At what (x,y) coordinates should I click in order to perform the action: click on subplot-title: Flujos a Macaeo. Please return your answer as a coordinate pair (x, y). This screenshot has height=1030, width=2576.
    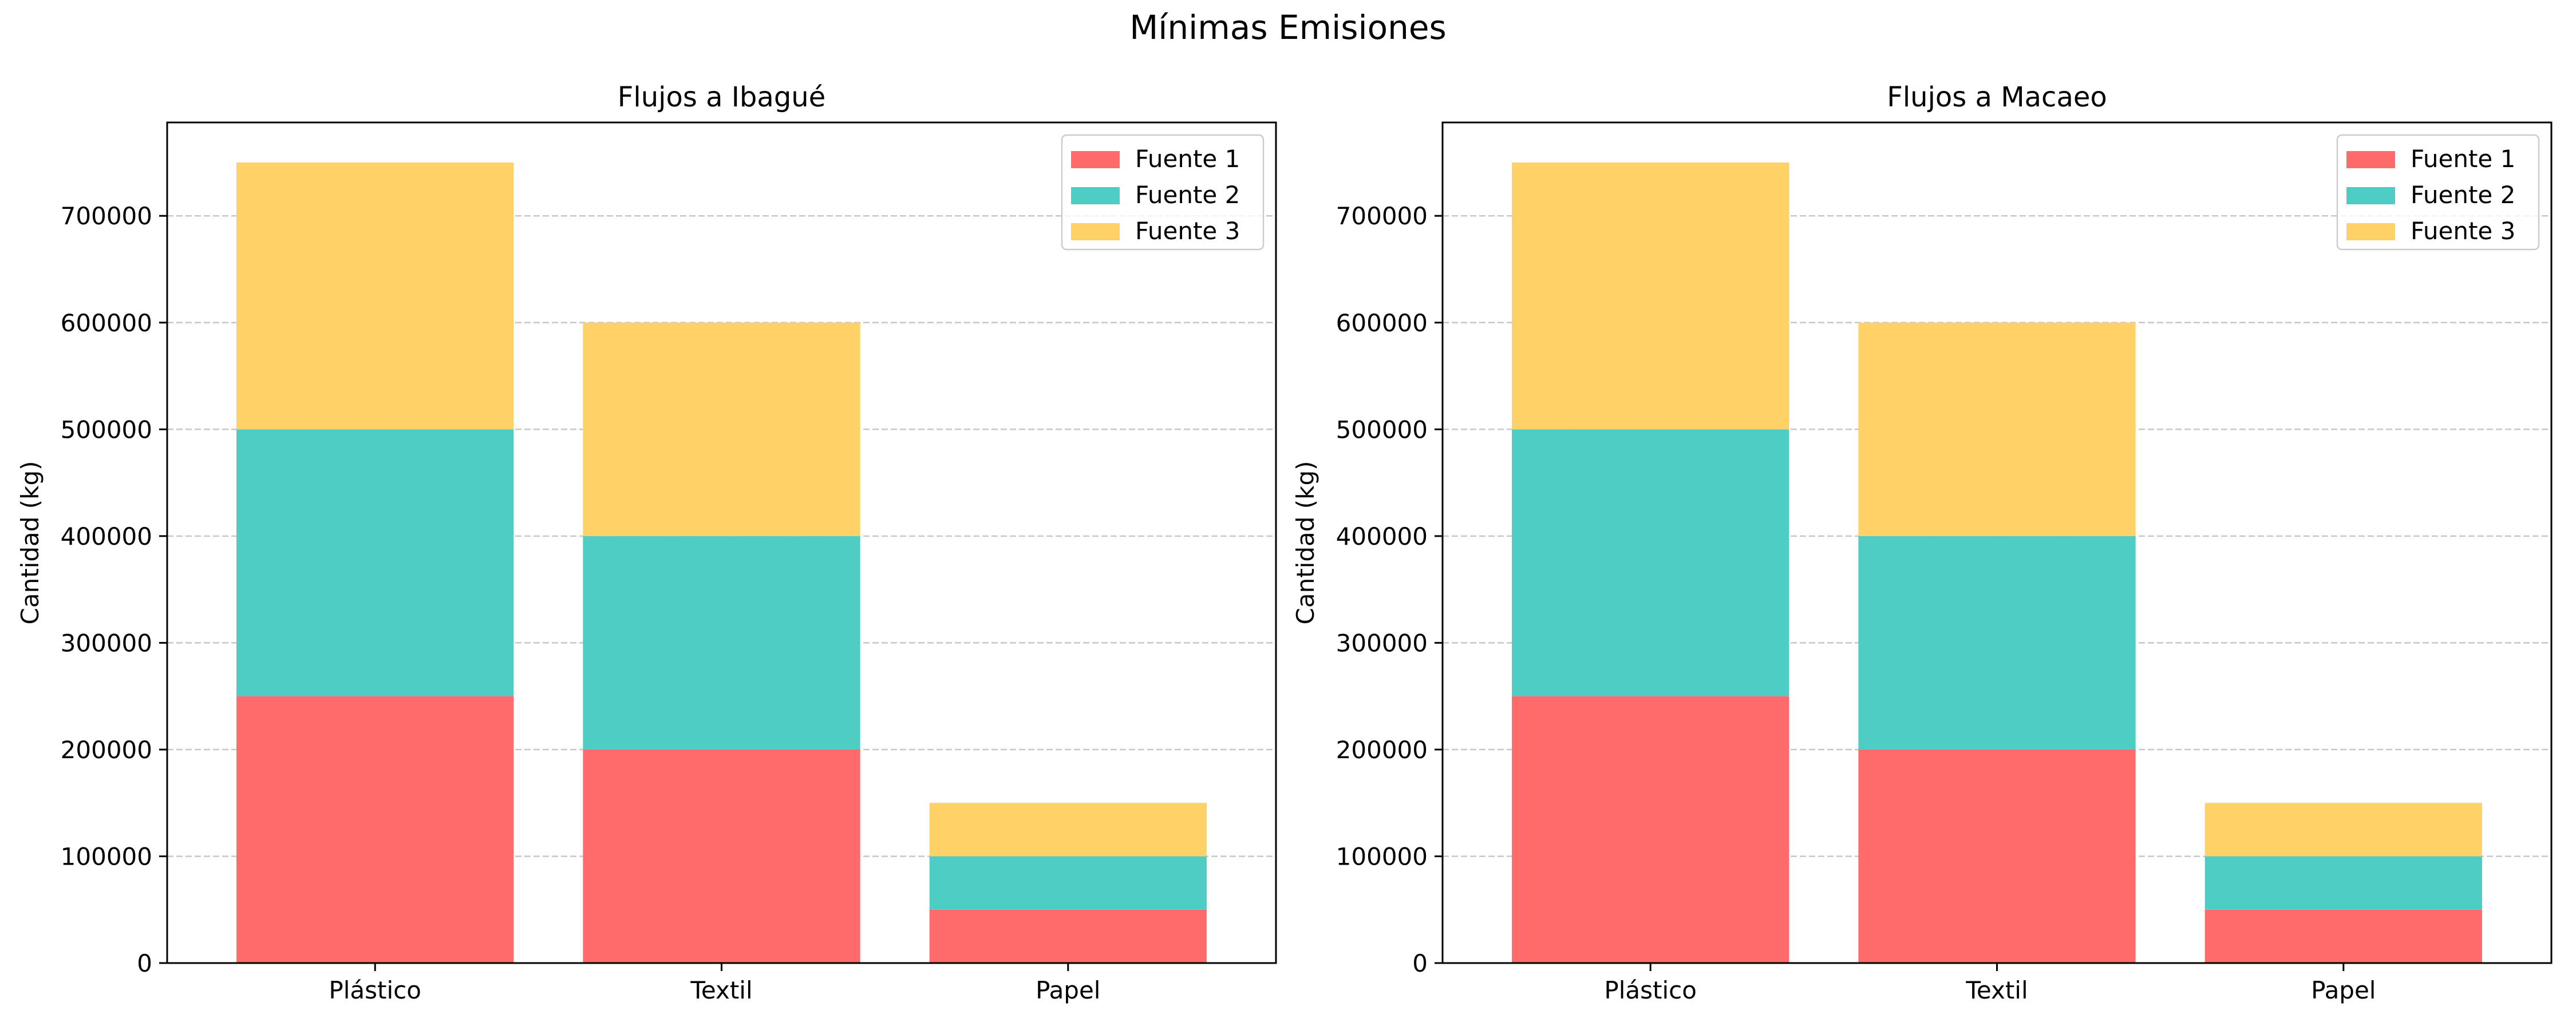
    Looking at the image, I should click on (1997, 97).